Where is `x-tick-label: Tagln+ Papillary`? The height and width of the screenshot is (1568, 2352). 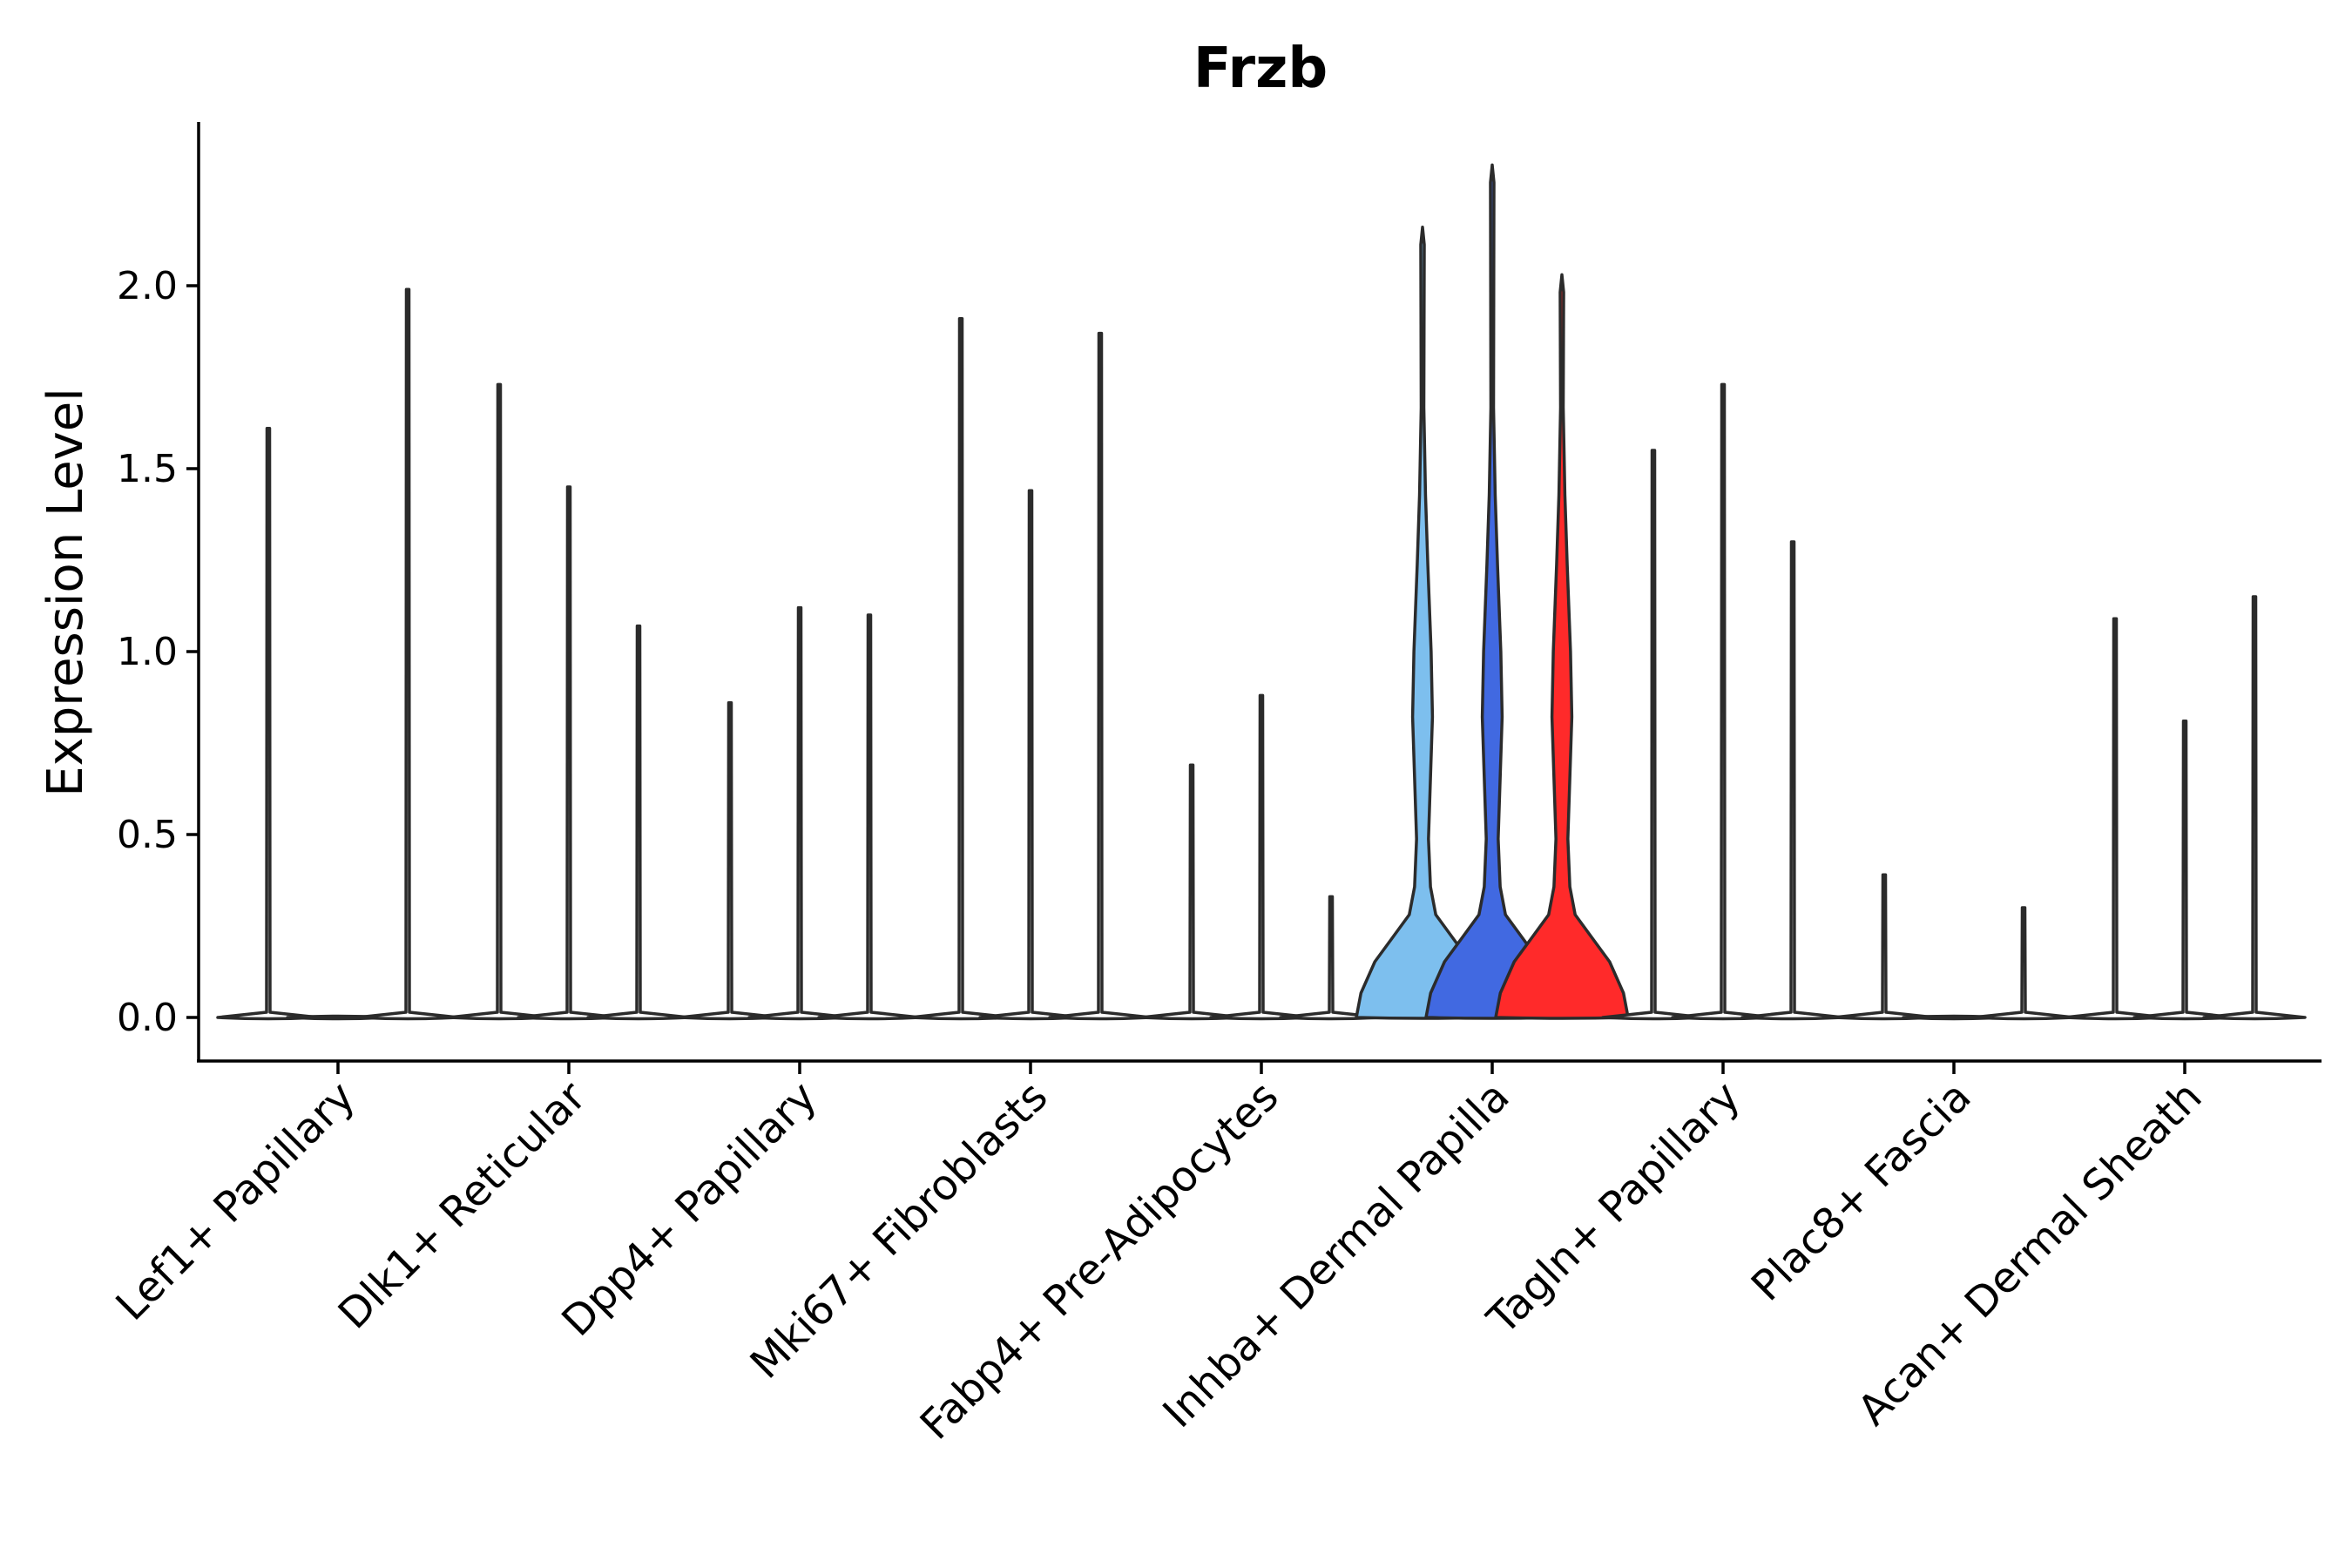 x-tick-label: Tagln+ Papillary is located at coordinates (1613, 1208).